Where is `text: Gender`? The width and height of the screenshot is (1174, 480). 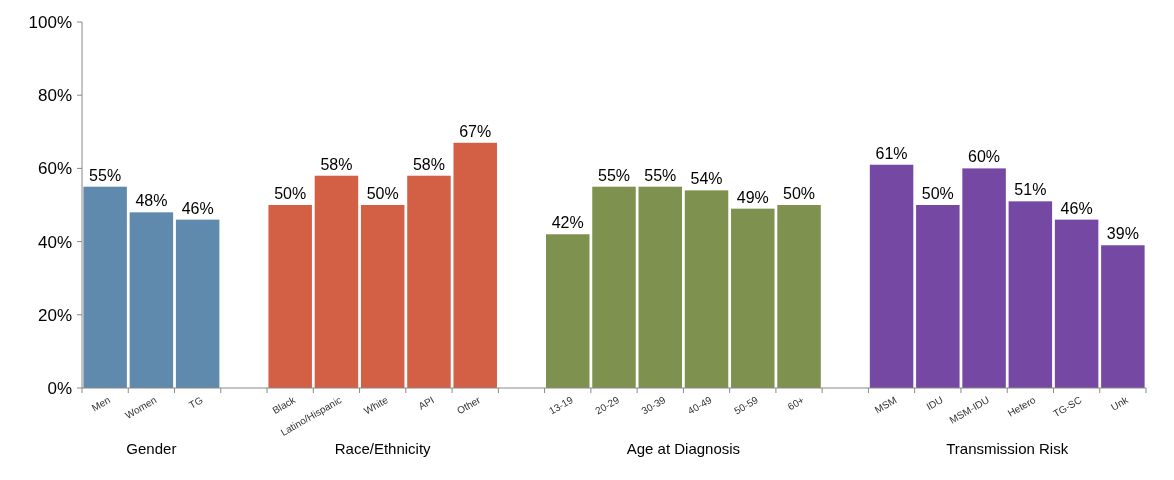
text: Gender is located at coordinates (151, 448).